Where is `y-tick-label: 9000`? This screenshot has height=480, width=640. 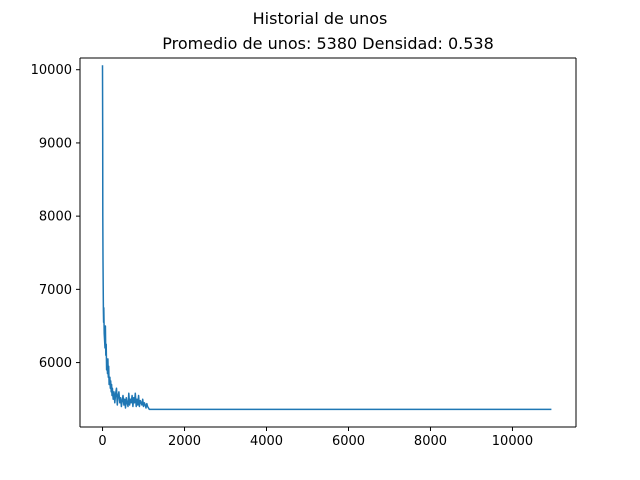
y-tick-label: 9000 is located at coordinates (55, 143).